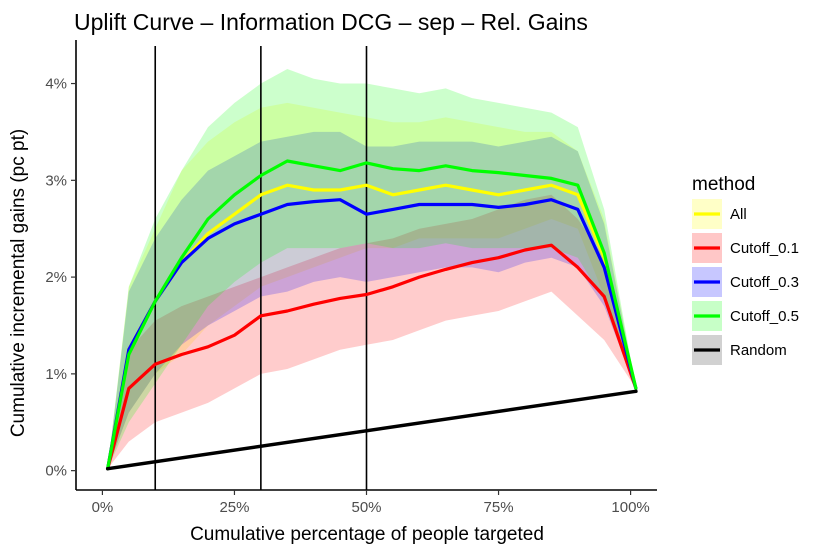 This screenshot has width=830, height=554. Describe the element at coordinates (56, 374) in the screenshot. I see `y-tick-label: 1%` at that location.